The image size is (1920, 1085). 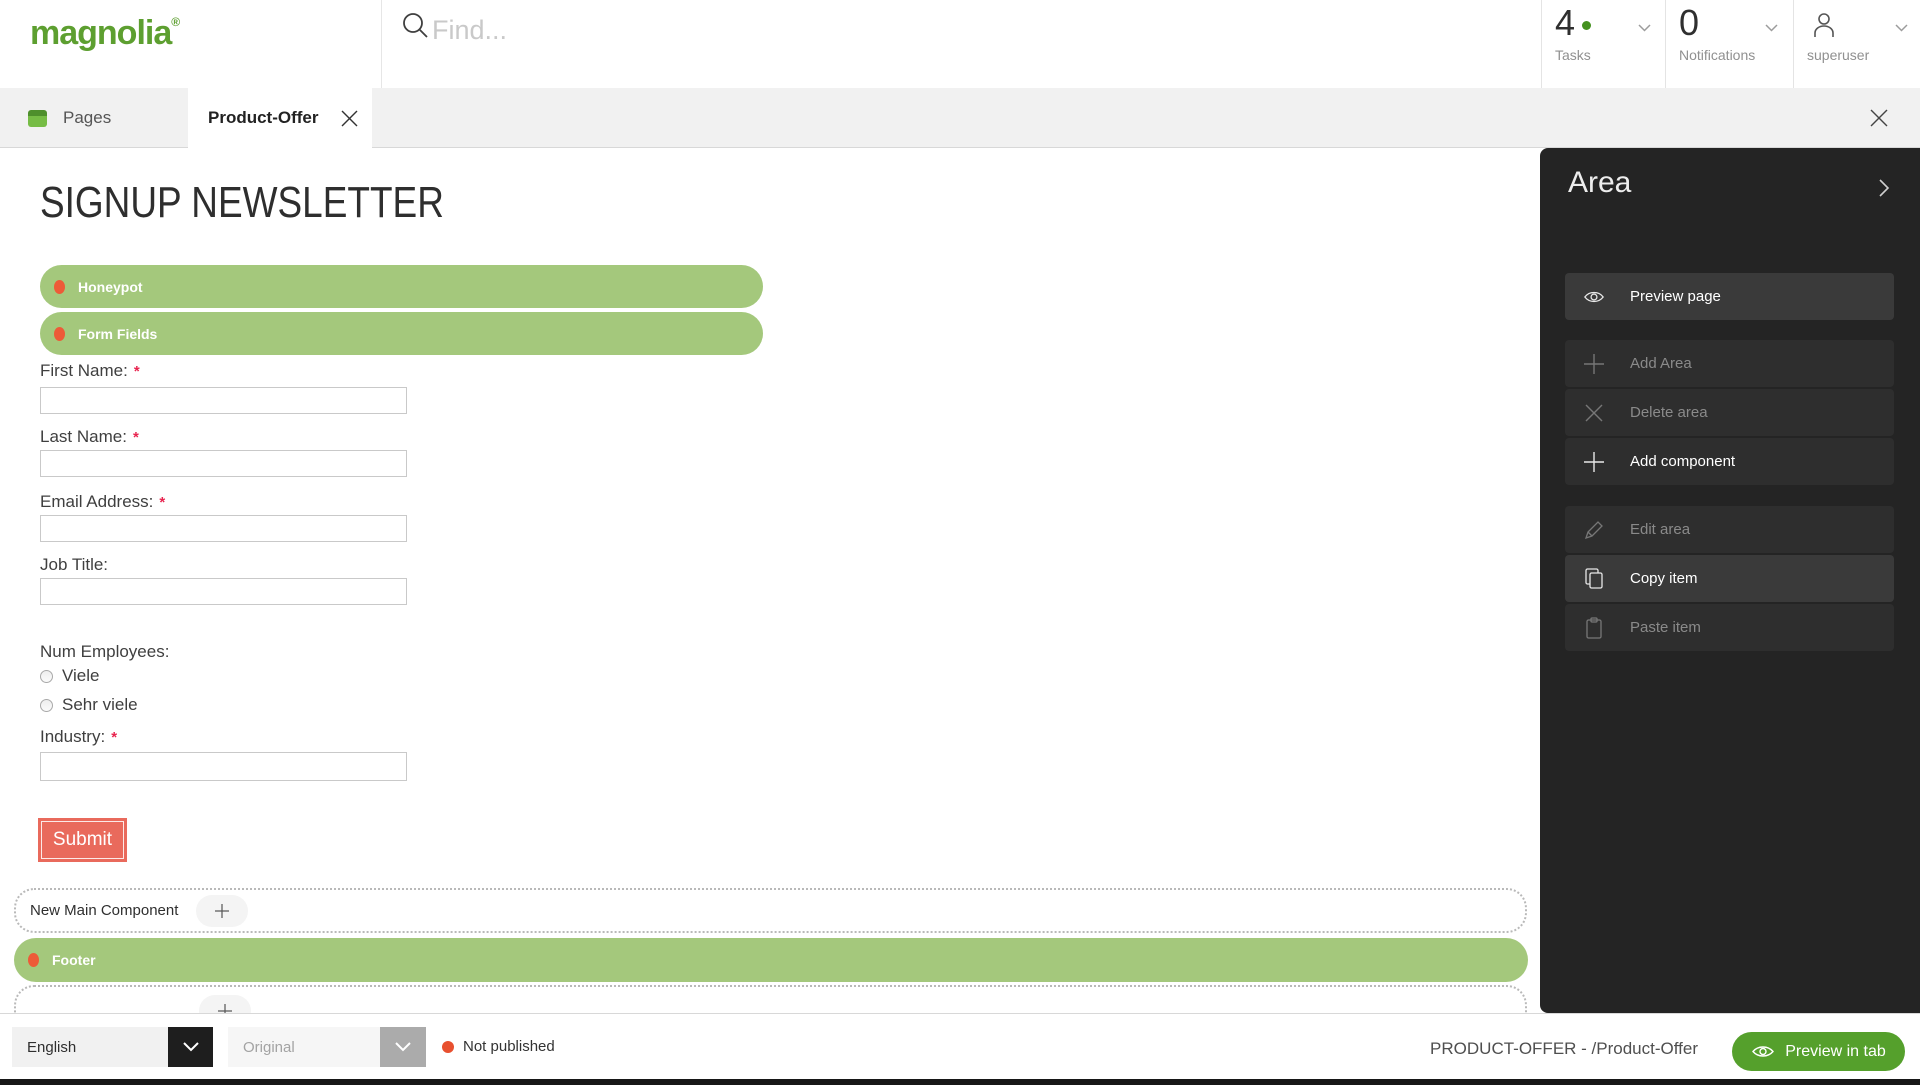 I want to click on language-value: English, so click(x=90, y=1047).